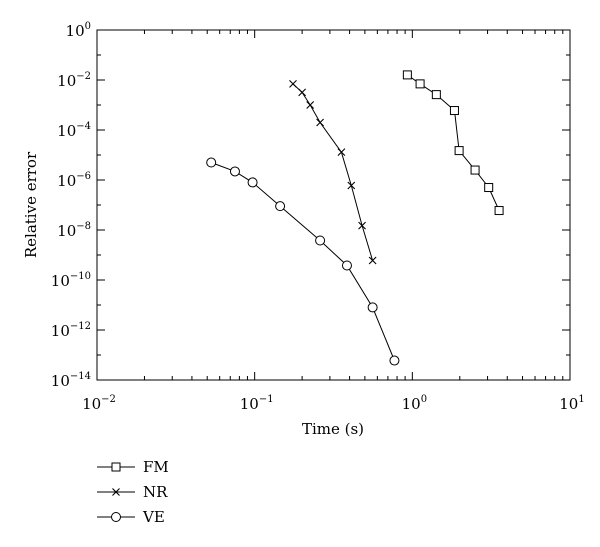  What do you see at coordinates (71, 280) in the screenshot?
I see `y-tick-label: 10⁻¹⁰` at bounding box center [71, 280].